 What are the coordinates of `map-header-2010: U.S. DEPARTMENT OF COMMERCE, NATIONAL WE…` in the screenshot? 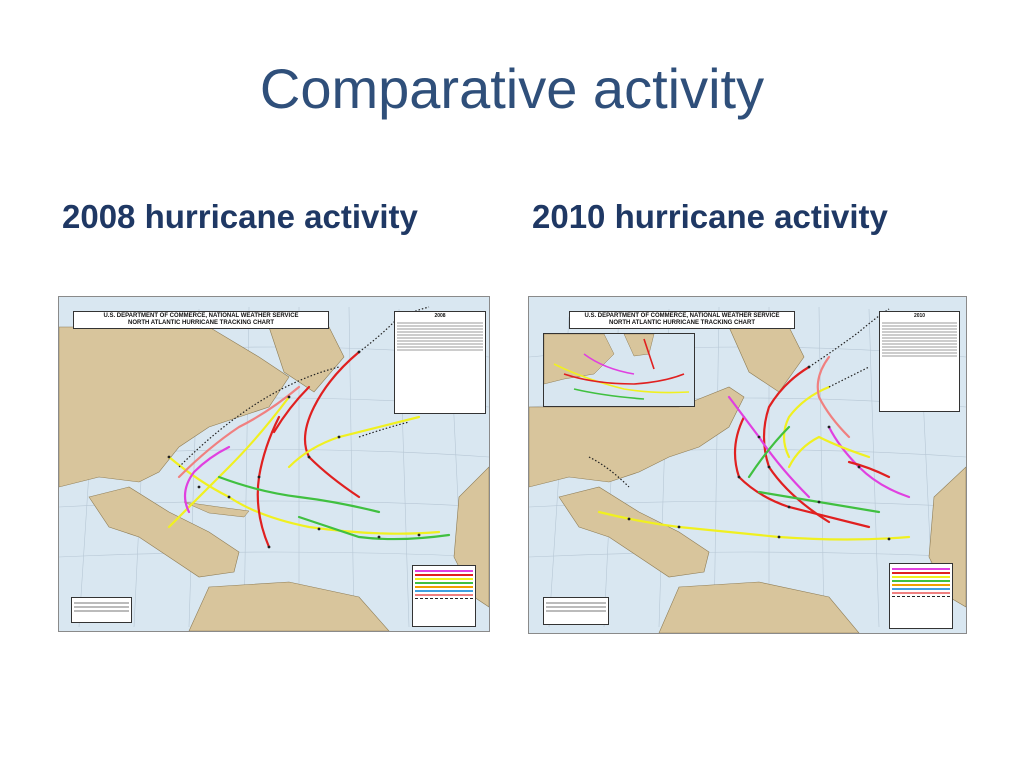 It's located at (682, 320).